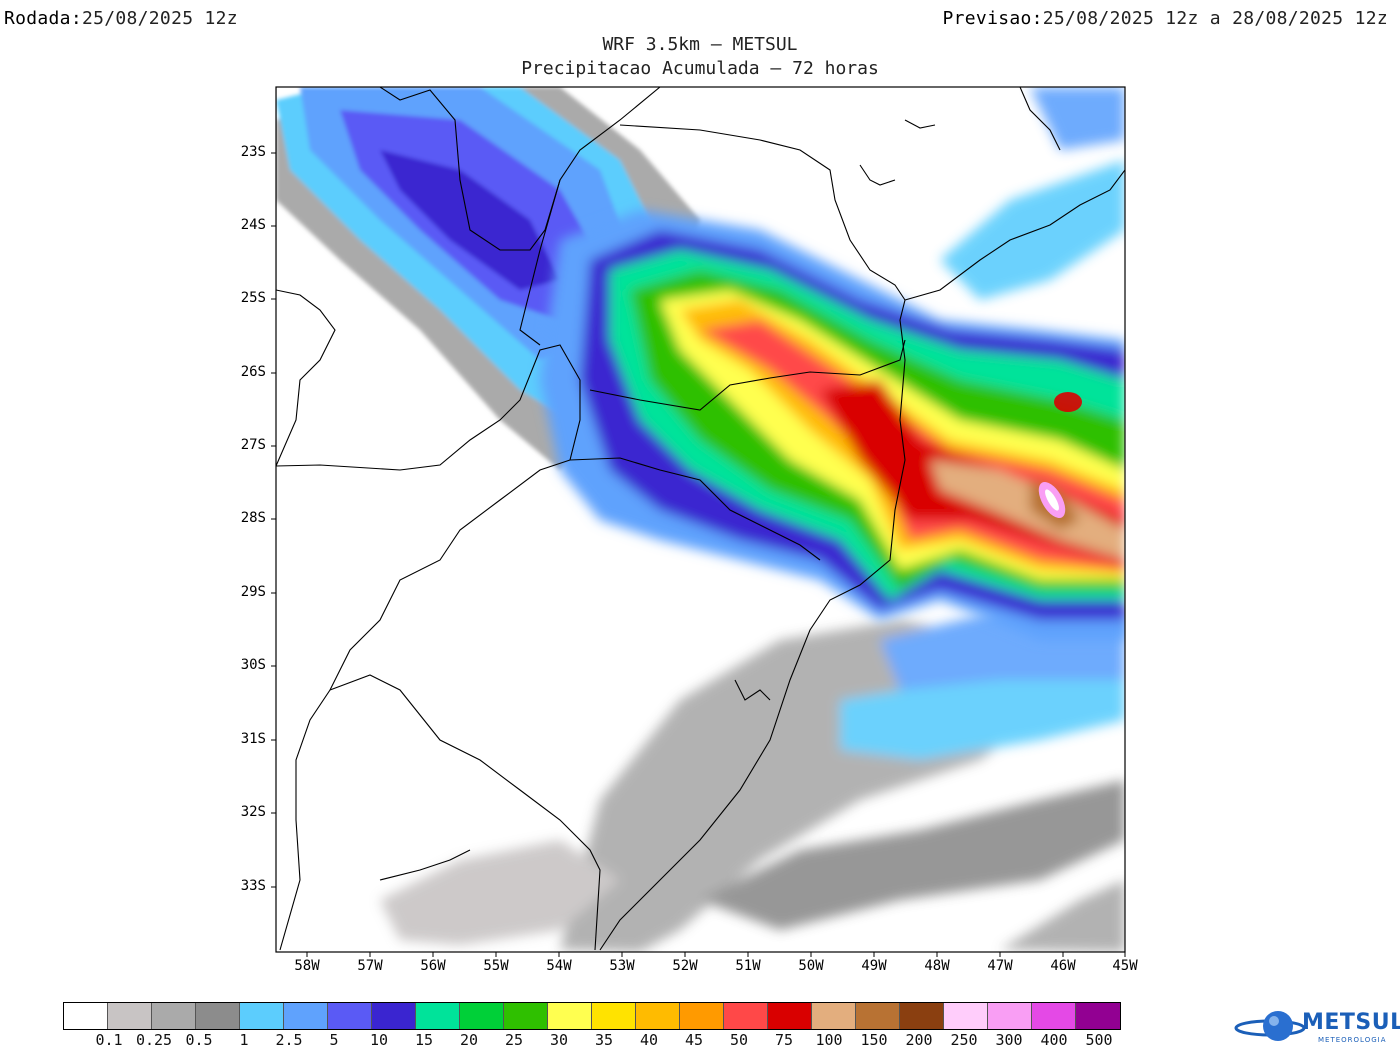 The width and height of the screenshot is (1400, 1052). I want to click on metsul-logo, so click(1270, 1026).